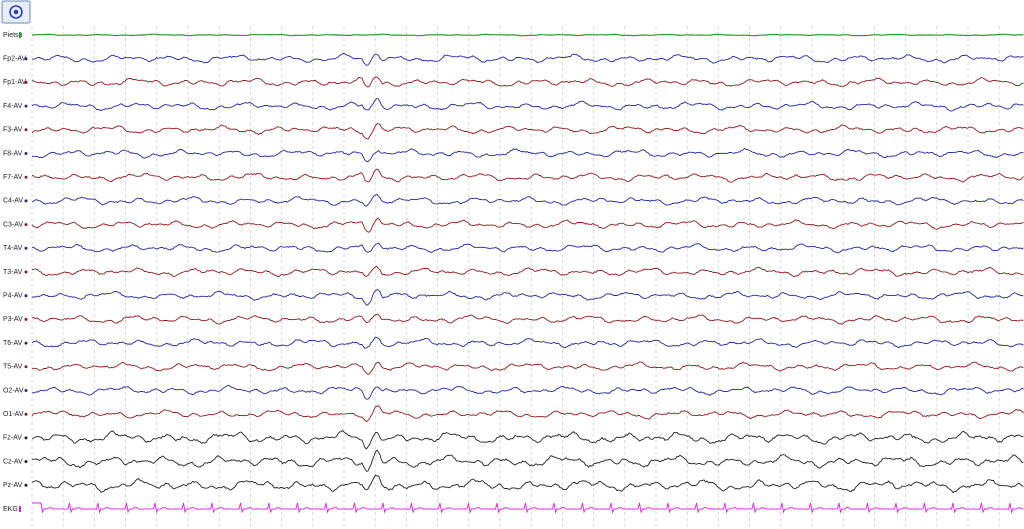 The image size is (1024, 529). I want to click on toolbar-button, so click(16, 12).